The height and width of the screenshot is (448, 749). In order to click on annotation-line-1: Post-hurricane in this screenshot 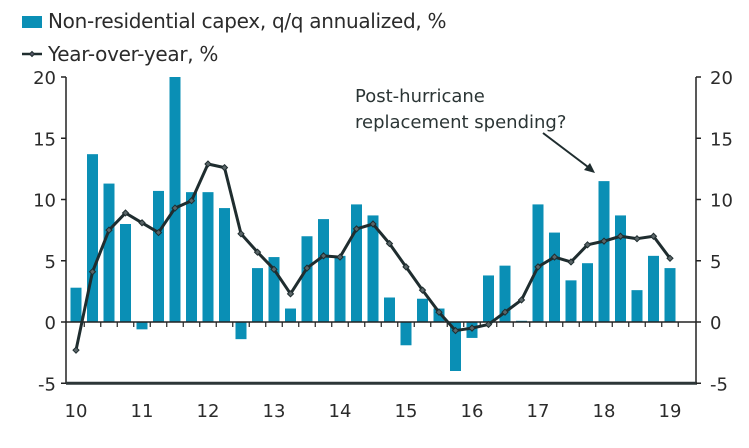, I will do `click(420, 96)`.